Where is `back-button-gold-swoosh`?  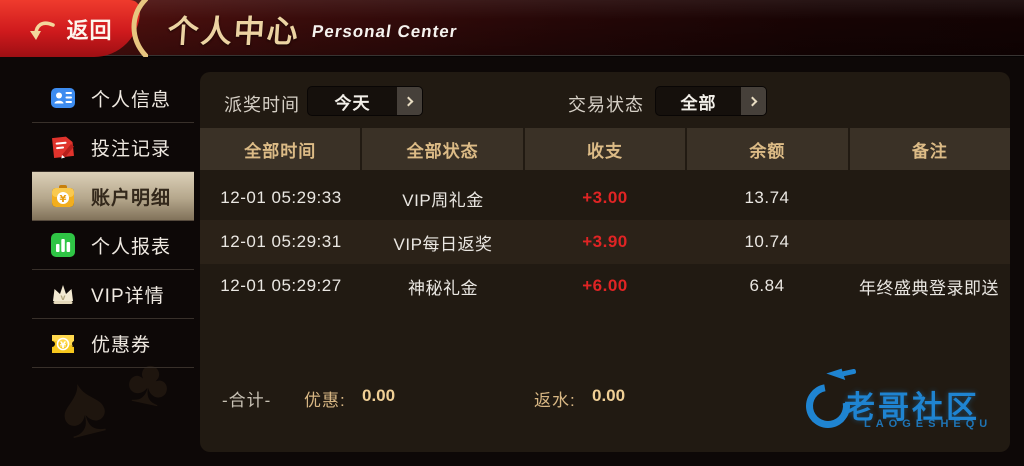 back-button-gold-swoosh is located at coordinates (135, 31).